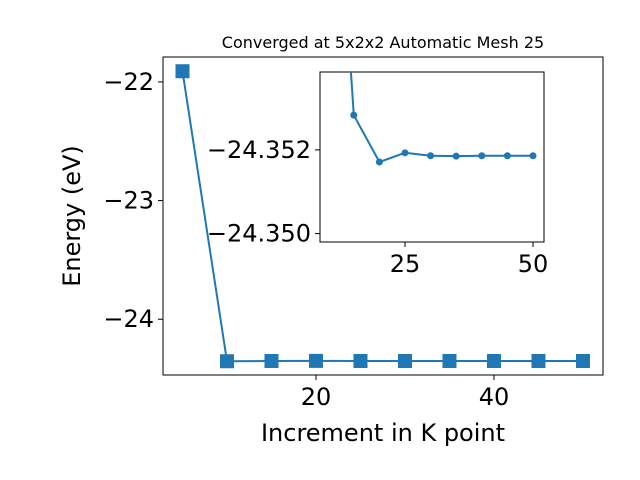  Describe the element at coordinates (259, 150) in the screenshot. I see `y-tick-label: −24.352` at that location.